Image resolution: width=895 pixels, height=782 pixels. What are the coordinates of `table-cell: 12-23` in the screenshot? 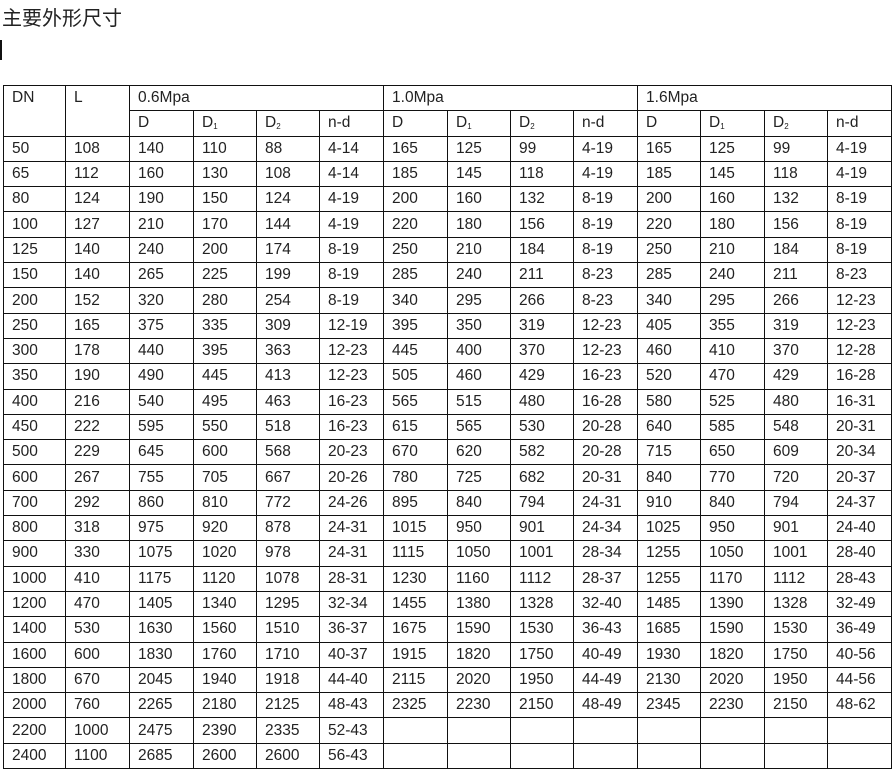 It's located at (606, 351).